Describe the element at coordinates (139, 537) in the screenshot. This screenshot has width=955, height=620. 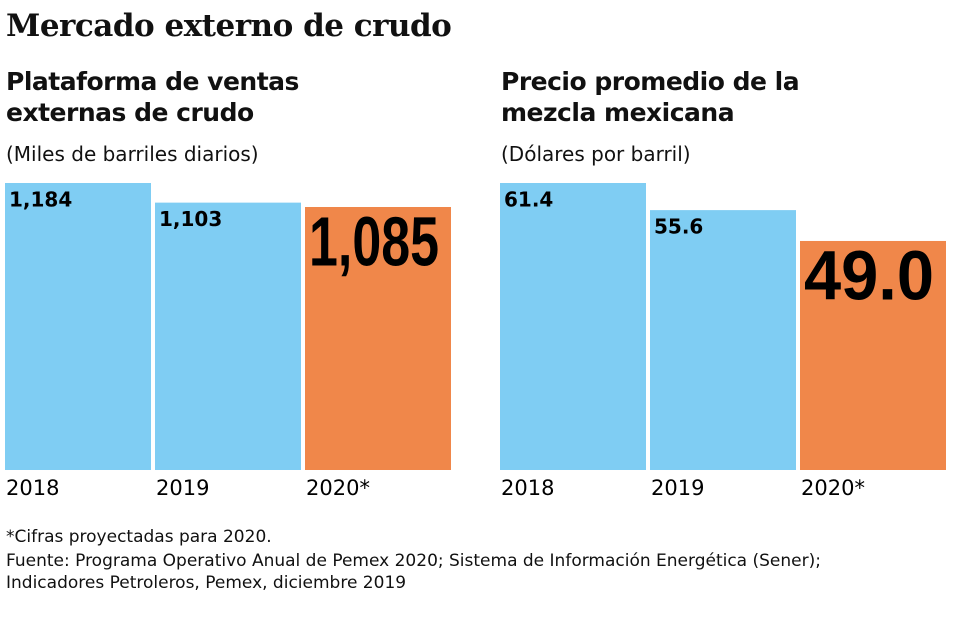
I see `footnote: *Cifras proyectadas para 2020.` at that location.